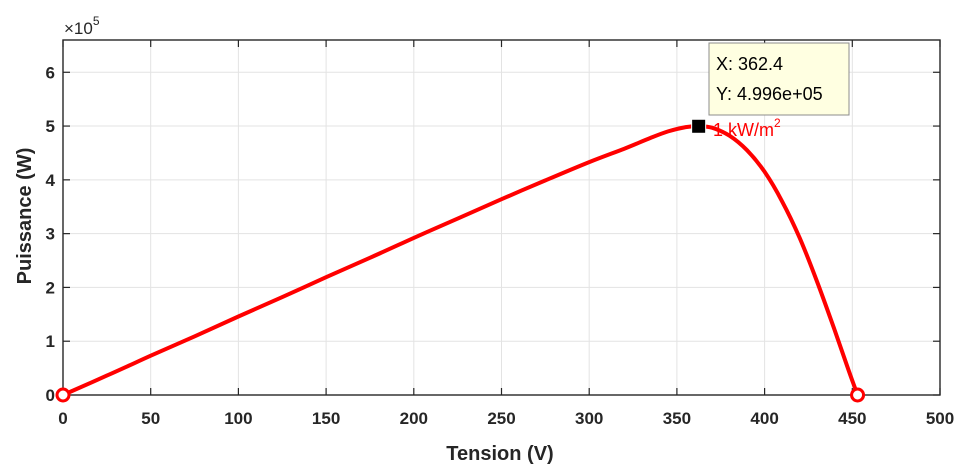  I want to click on x-tick-label: 500, so click(940, 418).